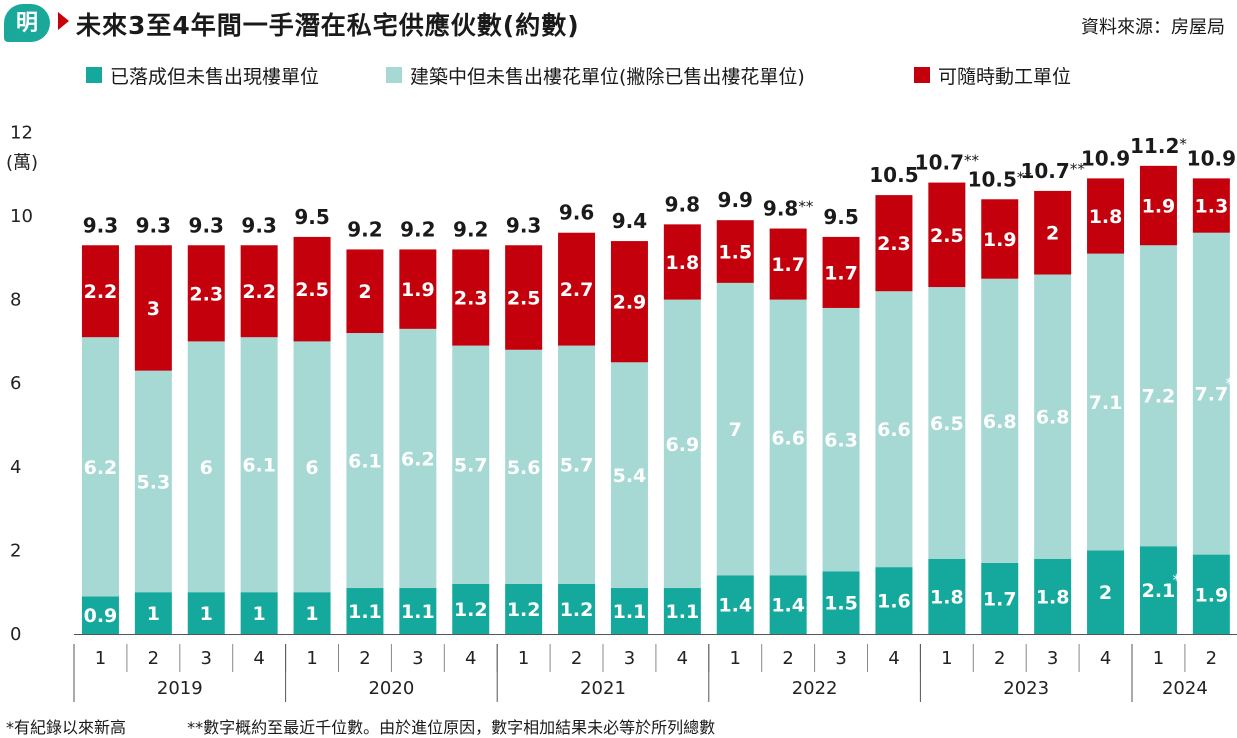  Describe the element at coordinates (394, 75) in the screenshot. I see `legend-swatch-under-construction` at that location.